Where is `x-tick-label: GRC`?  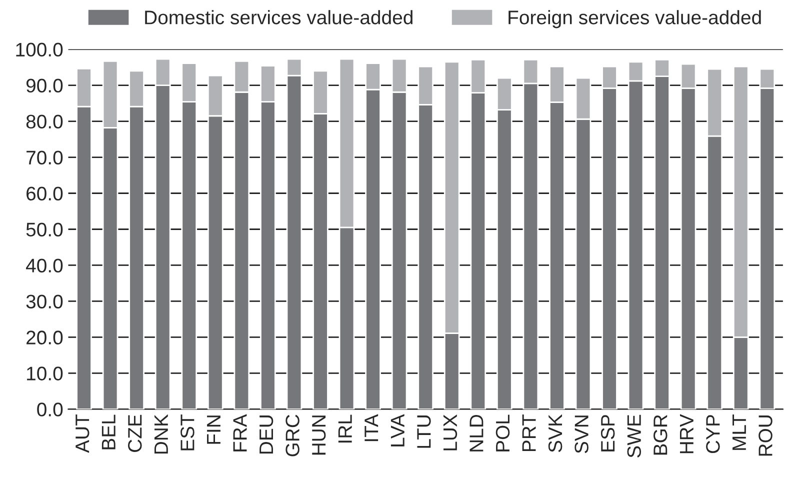 x-tick-label: GRC is located at coordinates (293, 435).